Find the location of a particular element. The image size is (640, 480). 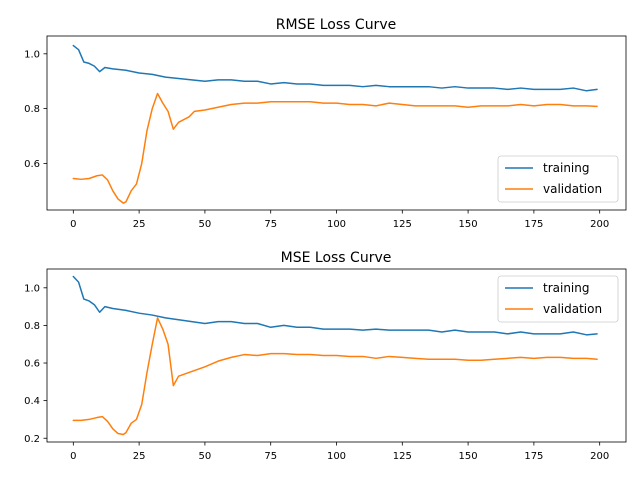

mse-x-tick-label: 150 is located at coordinates (468, 456).